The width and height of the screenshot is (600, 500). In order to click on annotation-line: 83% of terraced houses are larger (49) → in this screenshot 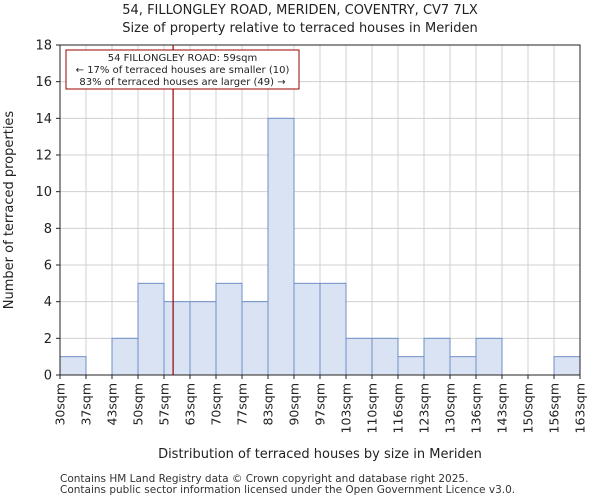, I will do `click(182, 82)`.